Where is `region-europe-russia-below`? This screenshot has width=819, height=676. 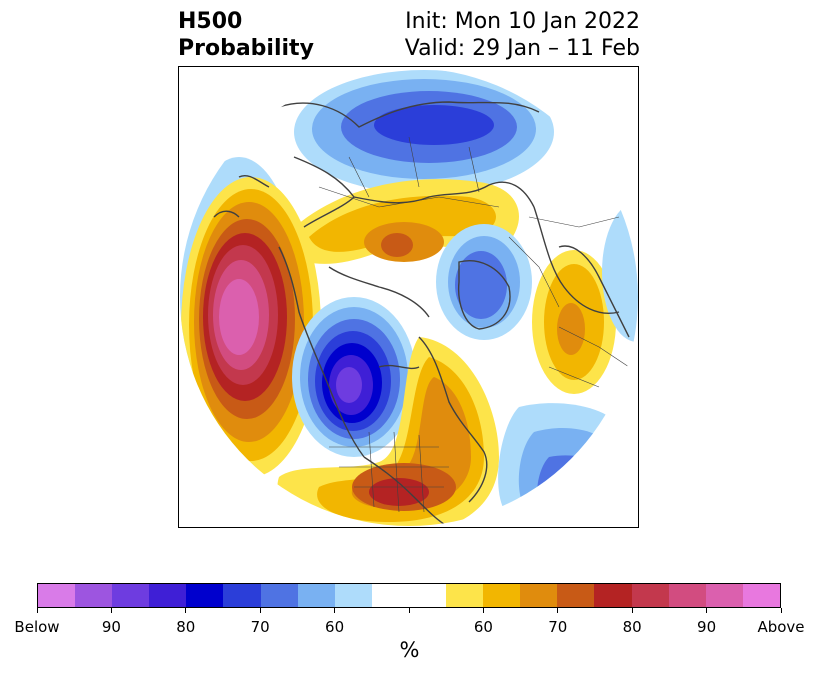
region-europe-russia-below is located at coordinates (424, 132).